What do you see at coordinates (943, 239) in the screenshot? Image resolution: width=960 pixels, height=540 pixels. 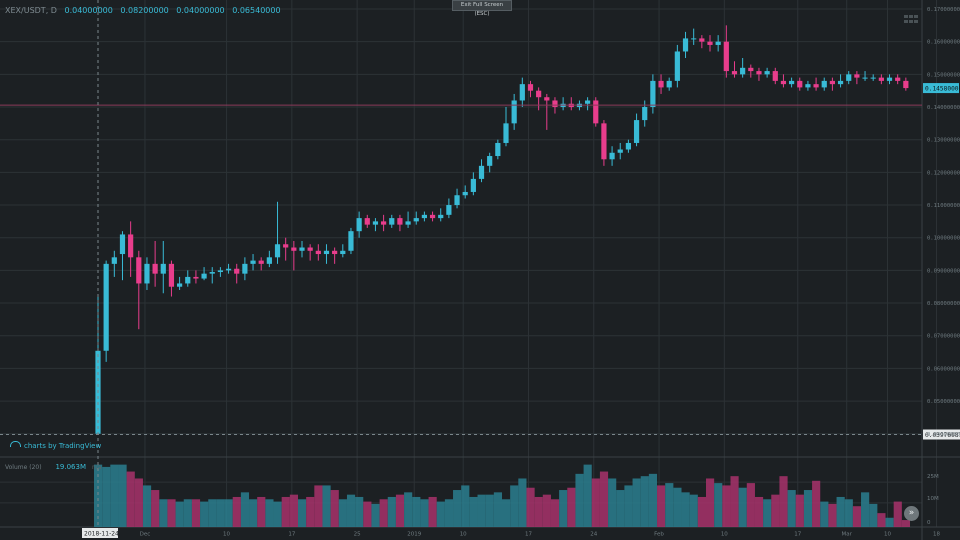 I see `price-axis-tick-label: 0.10000000` at bounding box center [943, 239].